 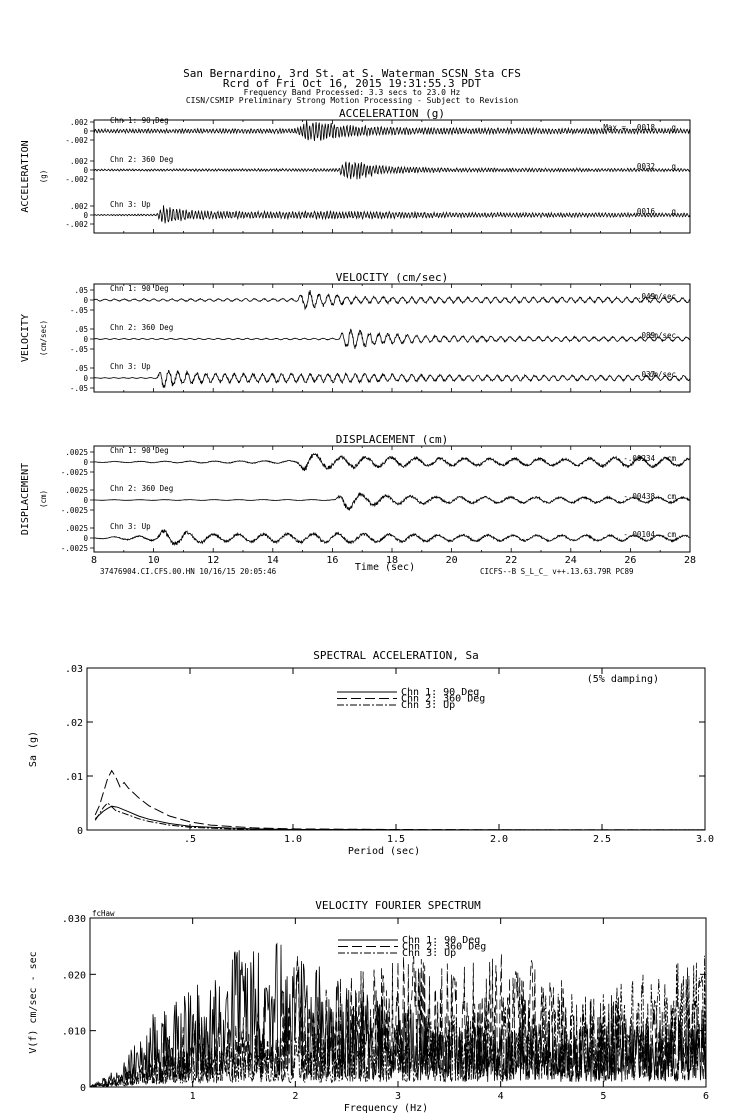 What do you see at coordinates (705, 839) in the screenshot?
I see `chart-xtick-label: 3.0` at bounding box center [705, 839].